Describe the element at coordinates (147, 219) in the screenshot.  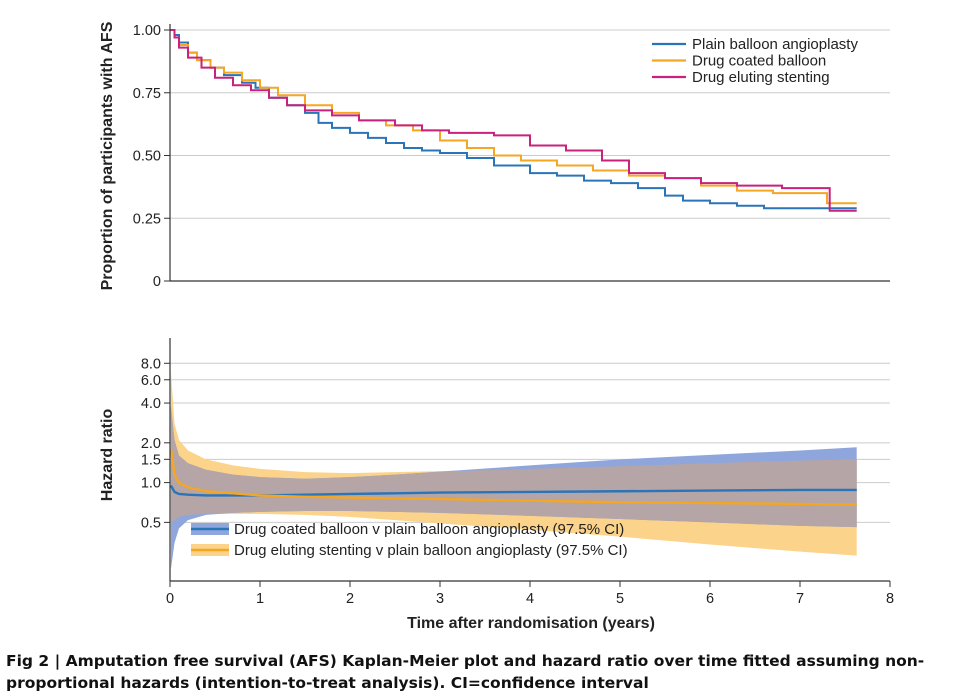
I see `km-y-tick-label: 0.25` at that location.